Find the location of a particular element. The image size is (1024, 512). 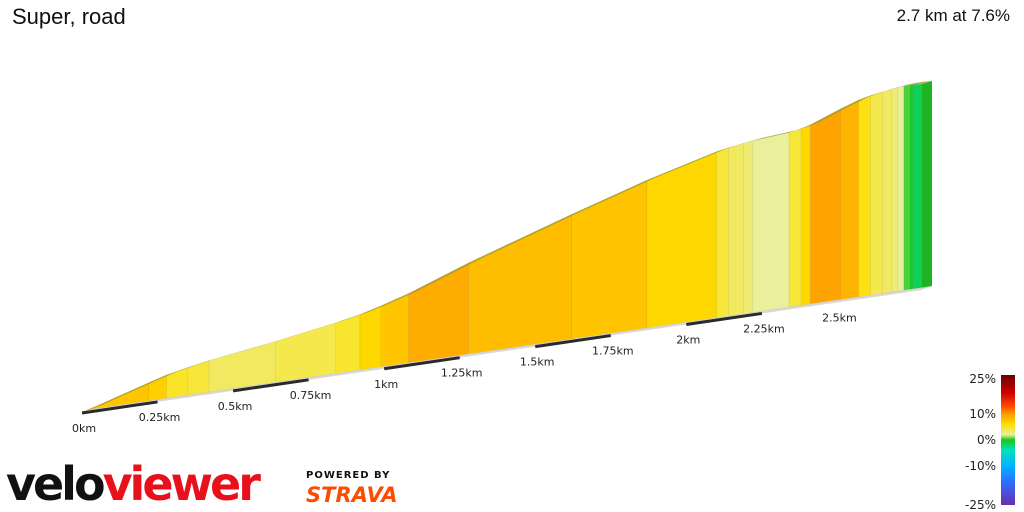

gradient-legend: 25% 10% 0% -10% -25% is located at coordinates (990, 442).